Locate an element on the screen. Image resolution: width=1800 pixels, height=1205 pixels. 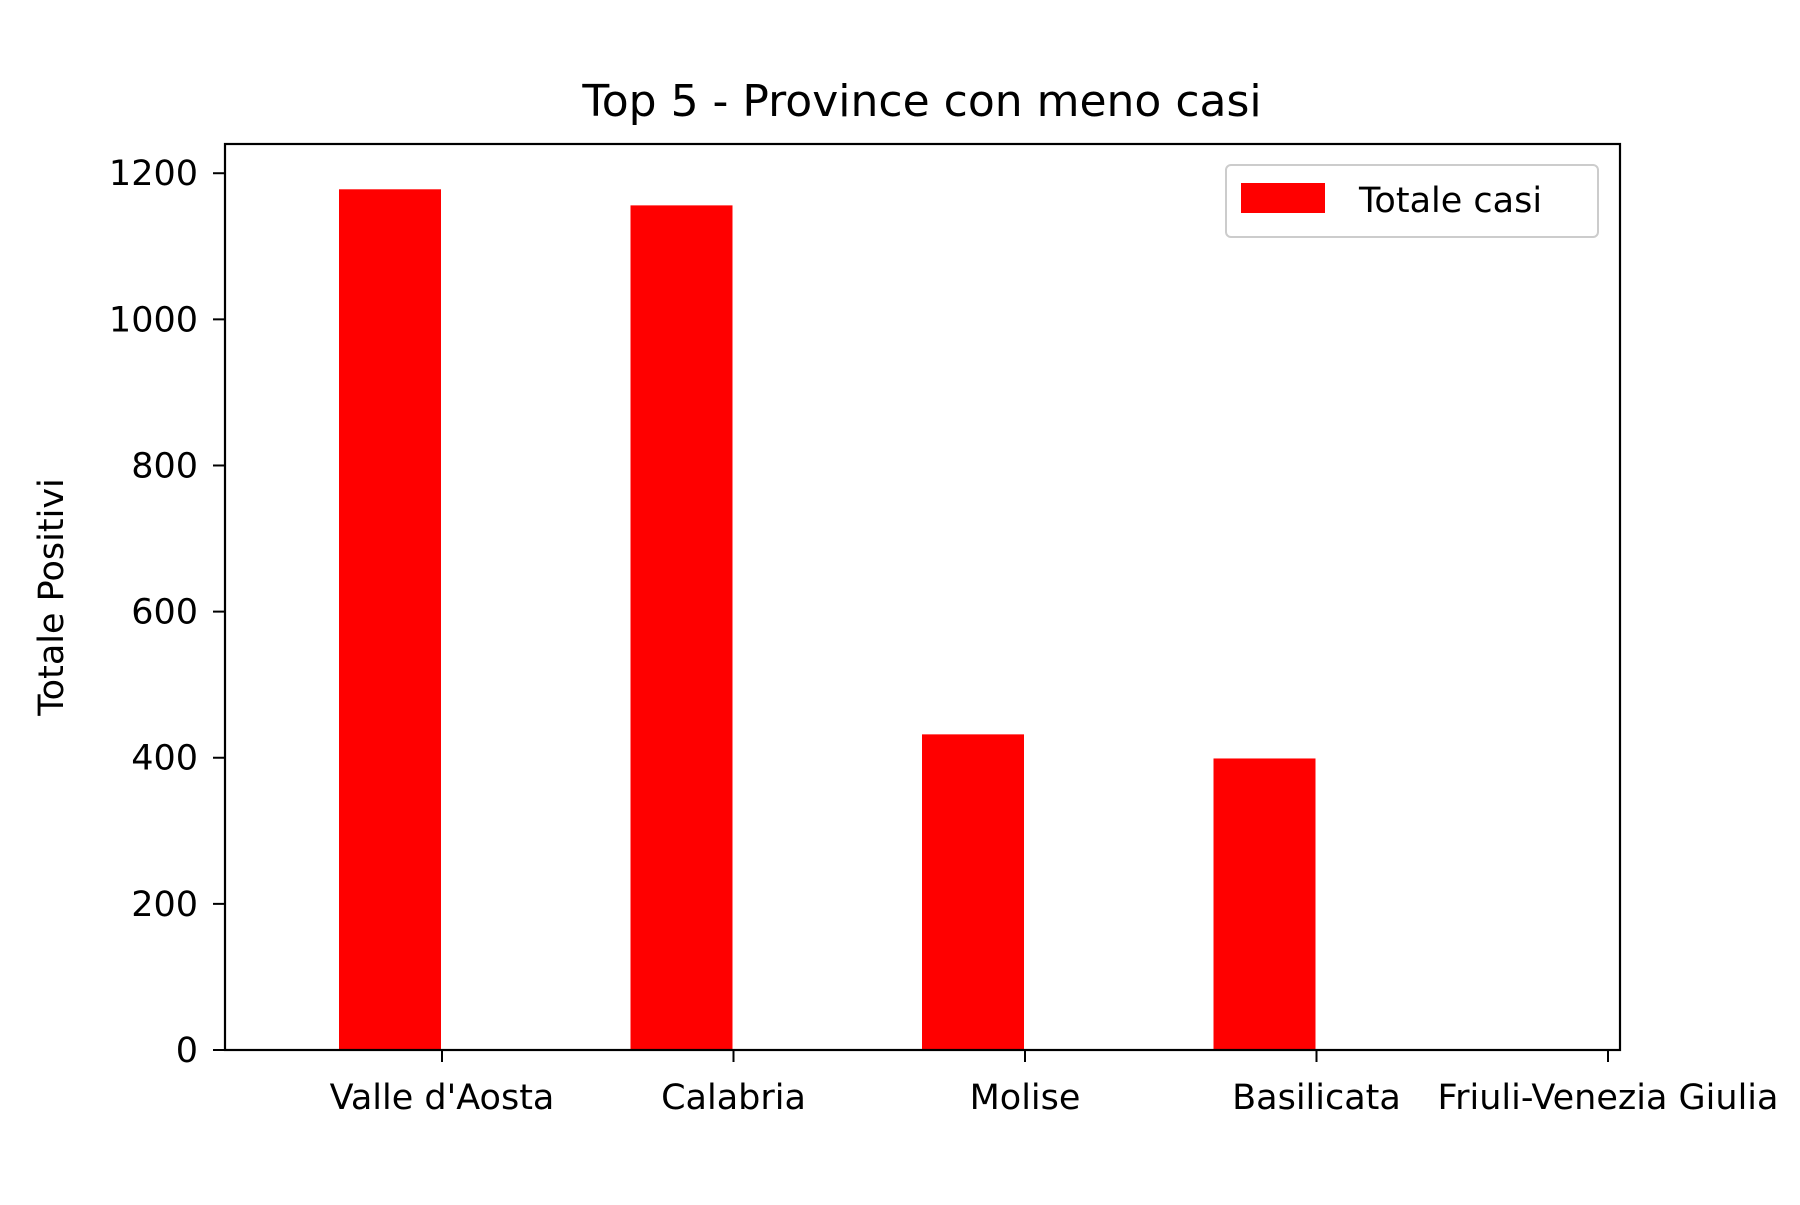
y-tick-label: 800 is located at coordinates (164, 466).